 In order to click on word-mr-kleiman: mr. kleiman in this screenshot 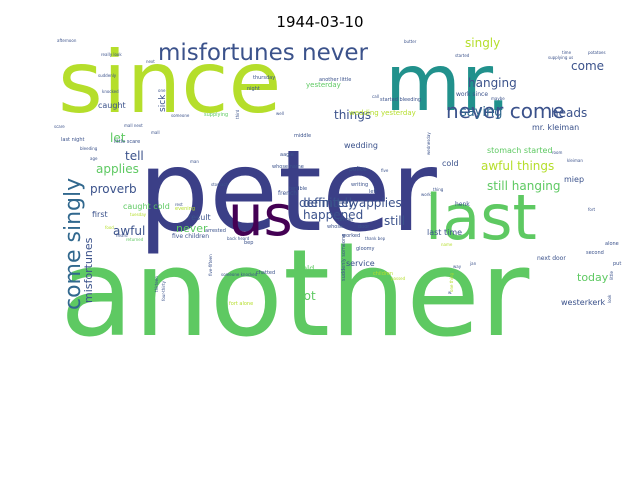, I will do `click(555, 127)`.